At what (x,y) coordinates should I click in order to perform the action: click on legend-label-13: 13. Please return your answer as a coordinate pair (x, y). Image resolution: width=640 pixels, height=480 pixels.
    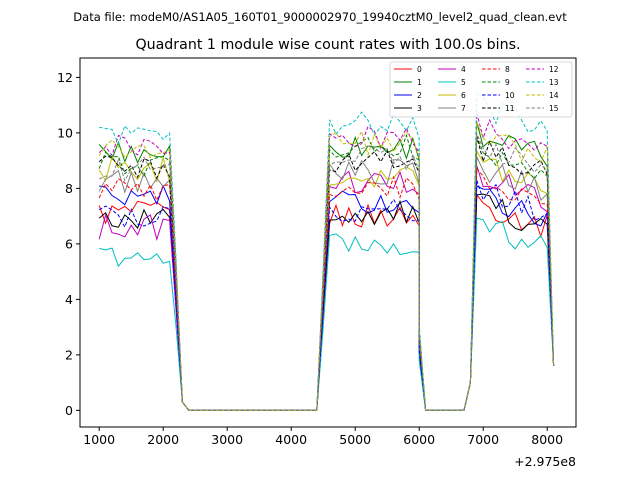
    Looking at the image, I should click on (554, 82).